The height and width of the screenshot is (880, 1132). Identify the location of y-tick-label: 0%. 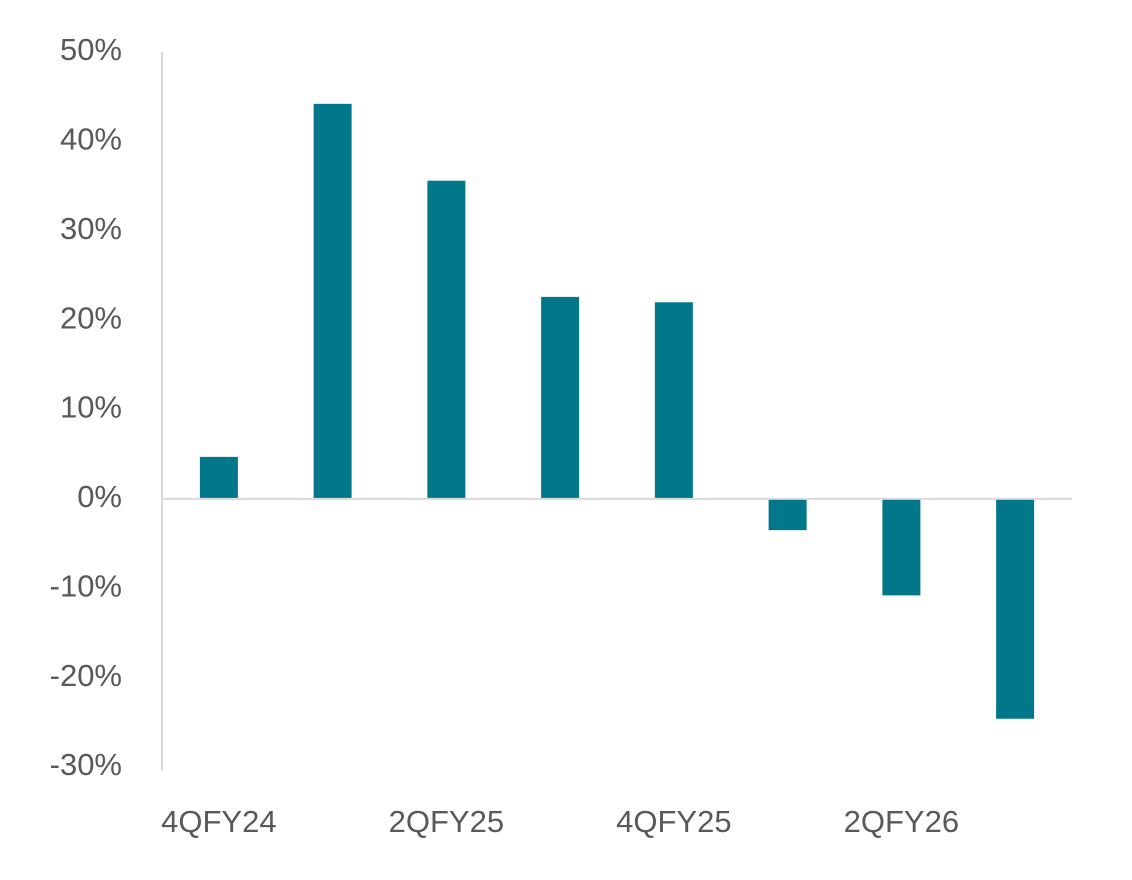
(99, 496).